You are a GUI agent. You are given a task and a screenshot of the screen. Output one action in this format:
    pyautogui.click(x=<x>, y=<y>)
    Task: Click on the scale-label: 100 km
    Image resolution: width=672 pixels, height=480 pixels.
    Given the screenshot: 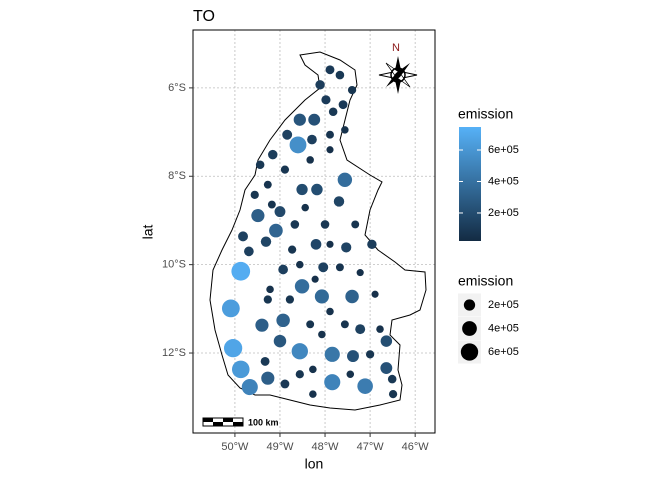 What is the action you would take?
    pyautogui.click(x=263, y=422)
    